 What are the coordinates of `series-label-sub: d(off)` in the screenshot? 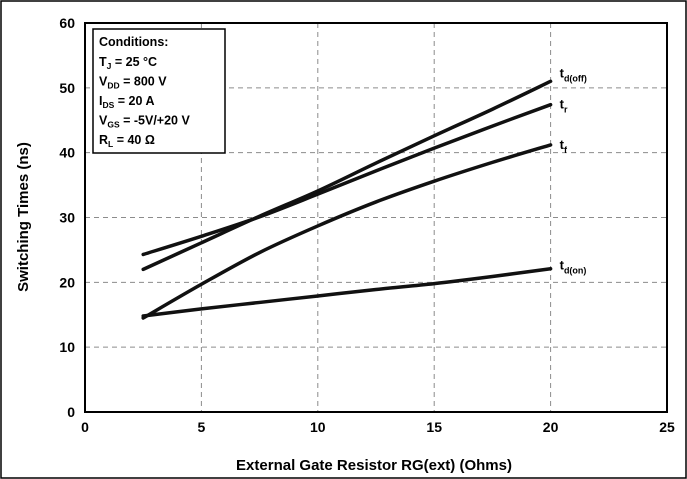 It's located at (575, 78).